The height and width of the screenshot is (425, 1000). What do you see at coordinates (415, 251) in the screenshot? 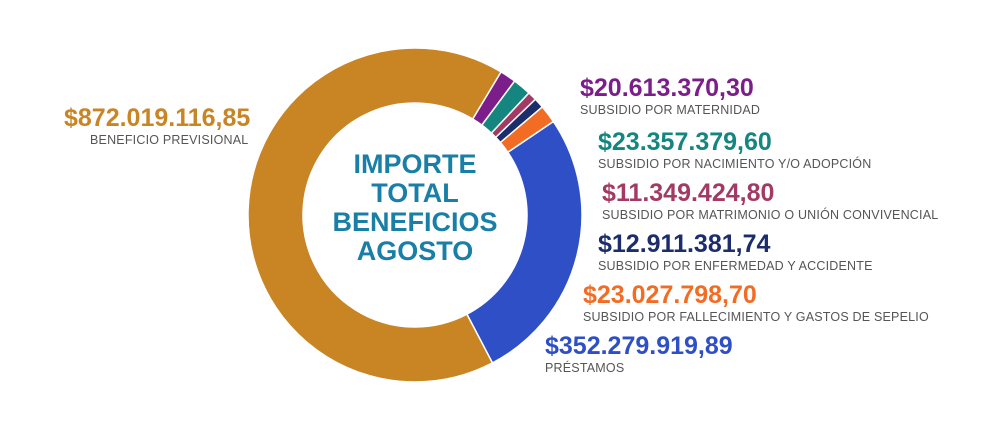
I see `center-title-line-4: AGOSTO` at bounding box center [415, 251].